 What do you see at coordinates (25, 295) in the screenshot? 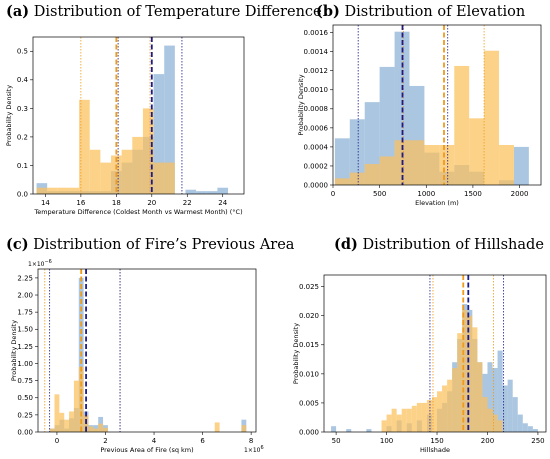
I see `panel-c-ytick-label-8: 2.00` at bounding box center [25, 295].